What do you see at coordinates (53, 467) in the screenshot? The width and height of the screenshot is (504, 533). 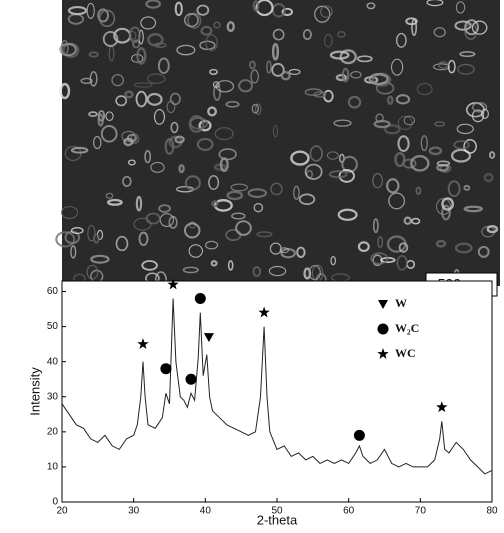 I see `y-tick-label: 10` at bounding box center [53, 467].